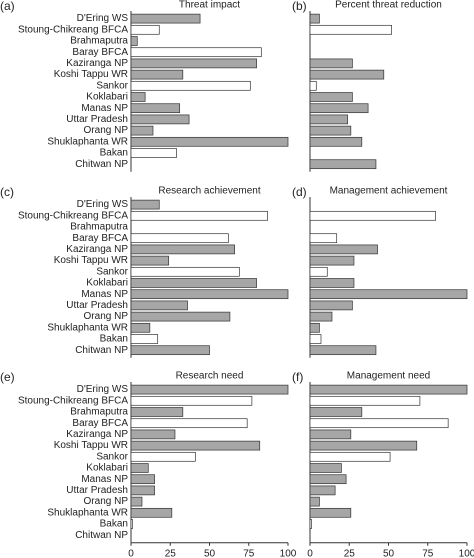  What do you see at coordinates (209, 191) in the screenshot?
I see `chart-title: Research achievement` at bounding box center [209, 191].